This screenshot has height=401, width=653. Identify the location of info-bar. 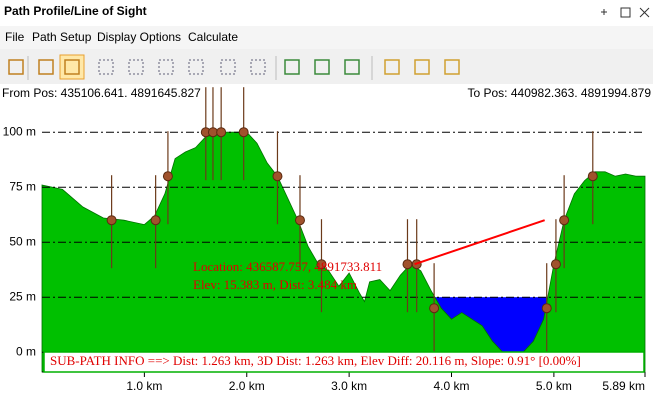
(344, 362).